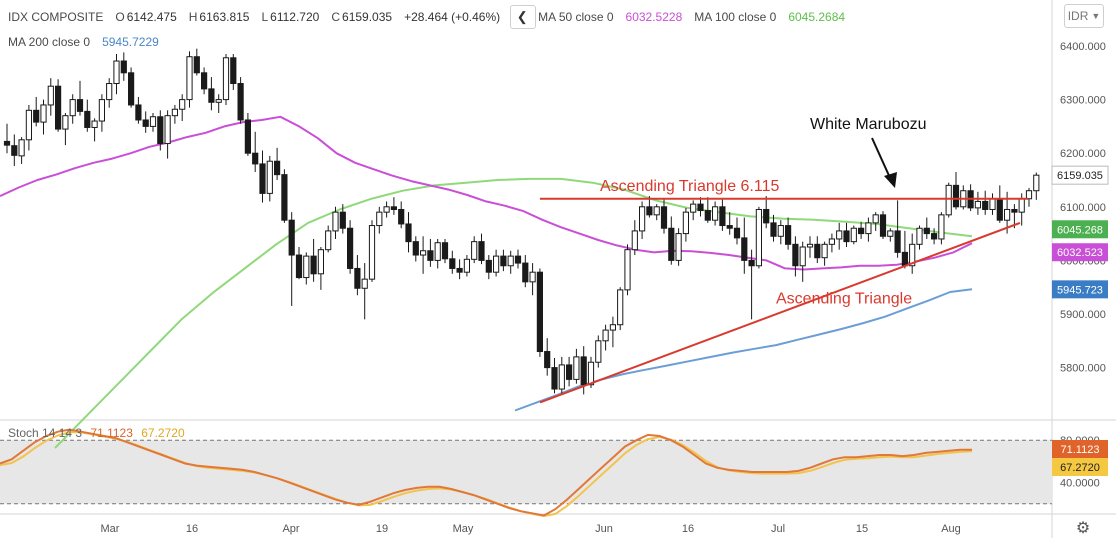  What do you see at coordinates (951, 529) in the screenshot?
I see `x-tick-label: Aug` at bounding box center [951, 529].